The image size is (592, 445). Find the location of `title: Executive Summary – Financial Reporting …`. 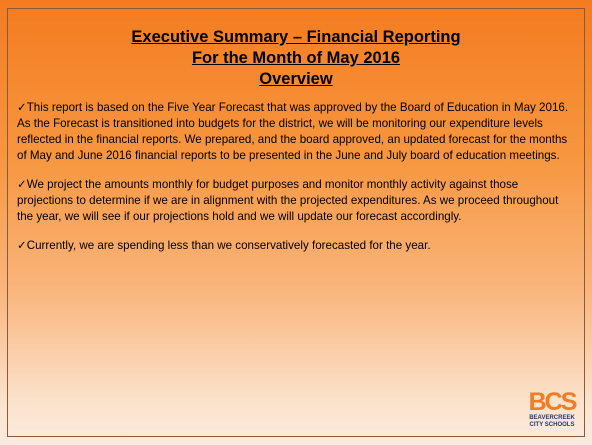

title: Executive Summary – Financial Reporting … is located at coordinates (296, 58).